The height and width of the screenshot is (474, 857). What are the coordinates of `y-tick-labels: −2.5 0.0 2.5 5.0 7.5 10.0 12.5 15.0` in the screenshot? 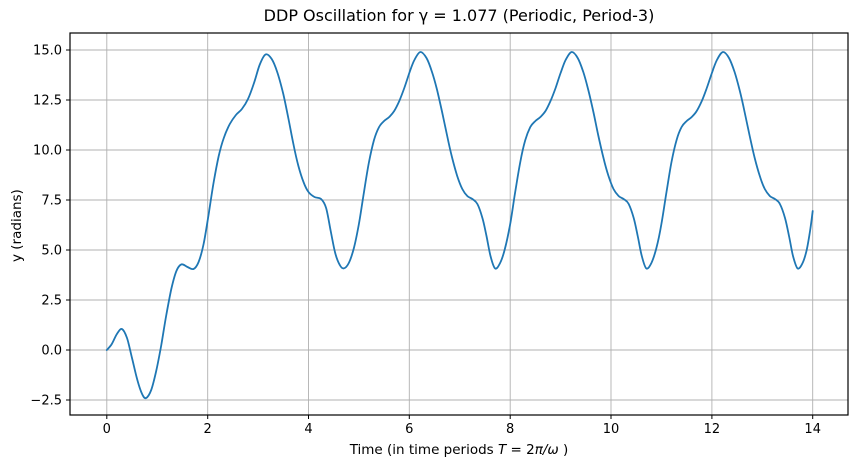 It's located at (46, 226).